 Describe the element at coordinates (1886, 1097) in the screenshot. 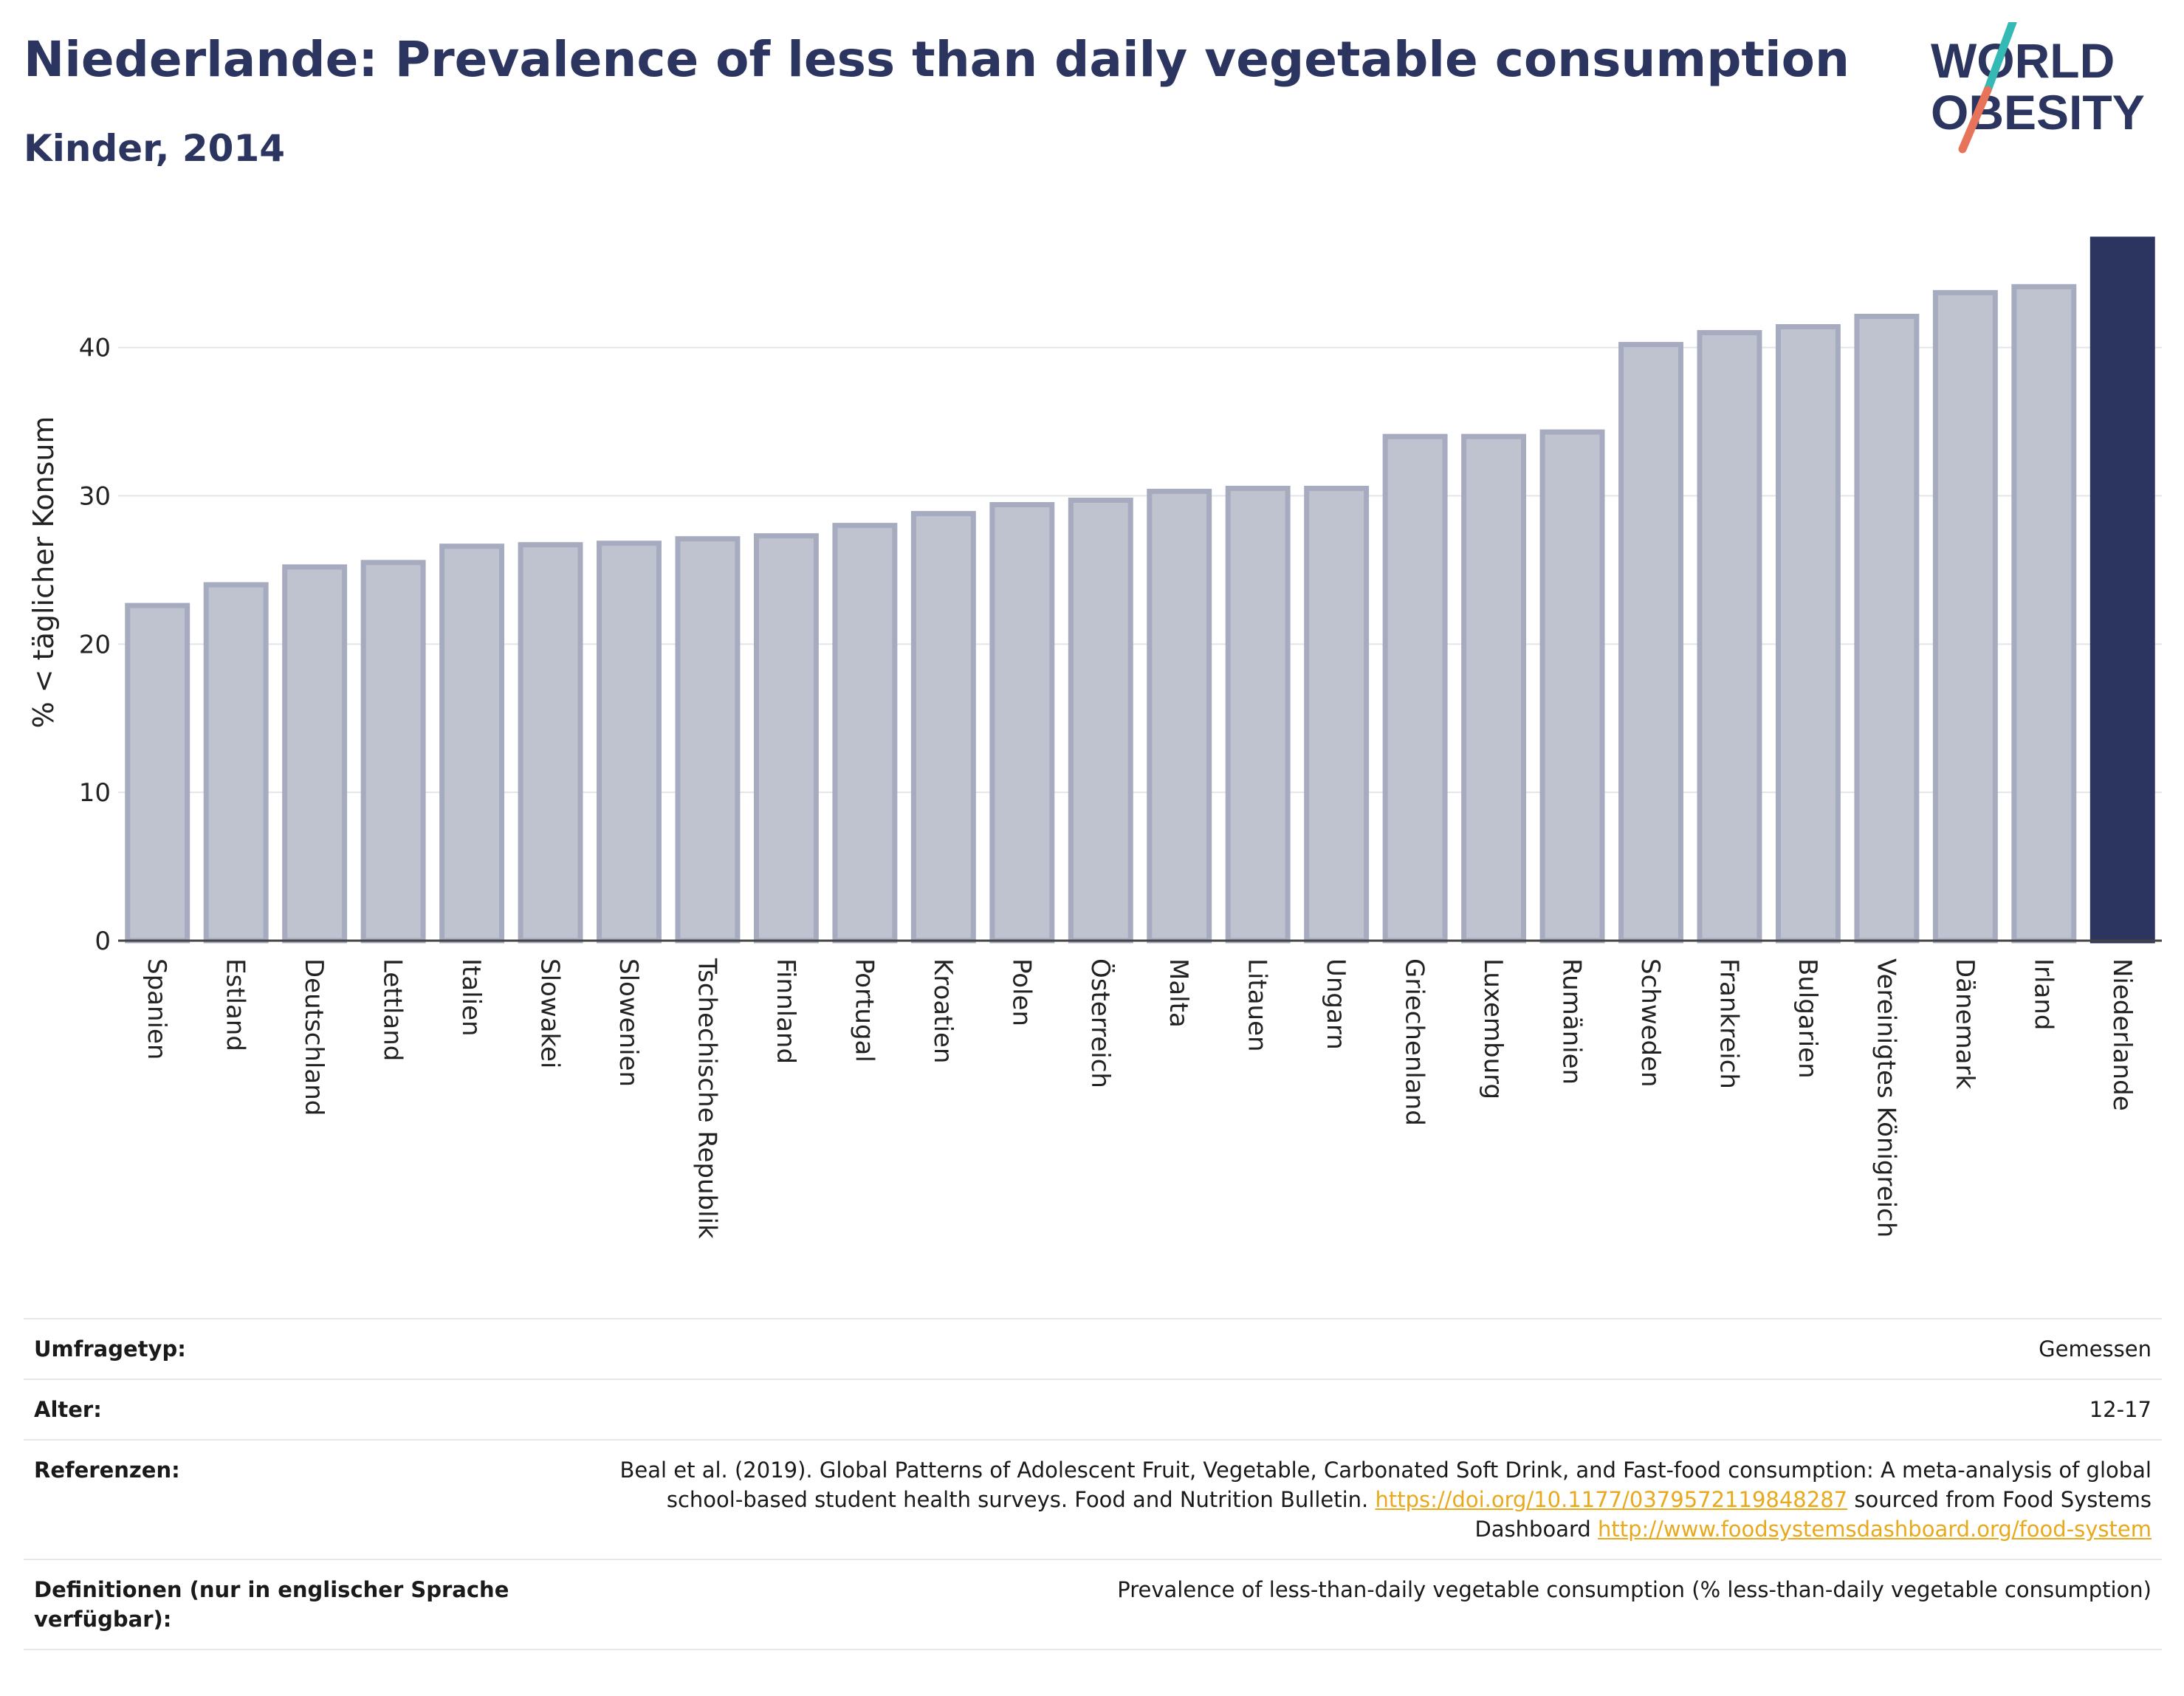

I see `x-tick-label: Vereinigtes Königreich` at that location.